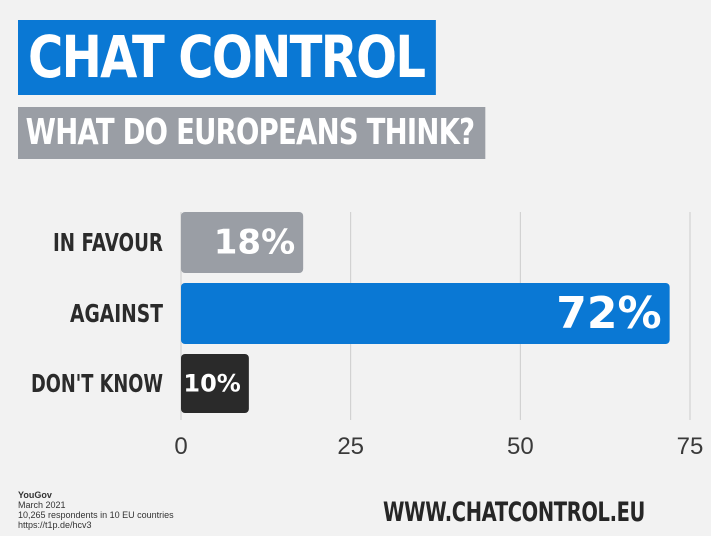  What do you see at coordinates (42, 505) in the screenshot?
I see `source-date: March 2021` at bounding box center [42, 505].